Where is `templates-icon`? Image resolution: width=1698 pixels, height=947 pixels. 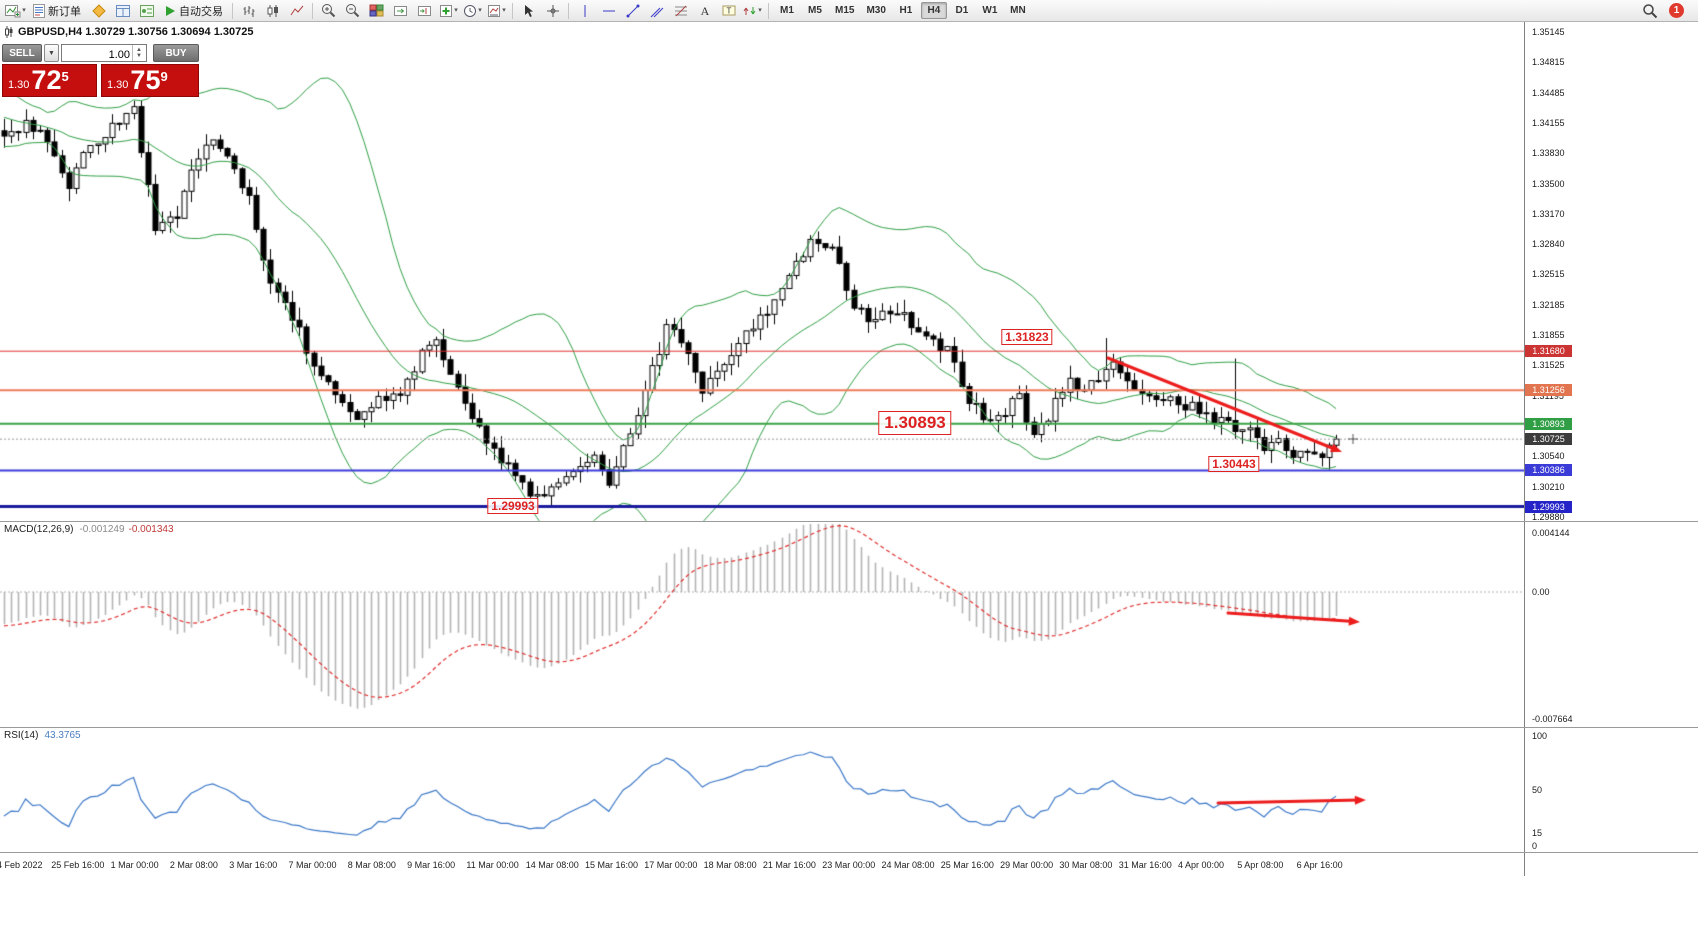
templates-icon is located at coordinates (494, 10).